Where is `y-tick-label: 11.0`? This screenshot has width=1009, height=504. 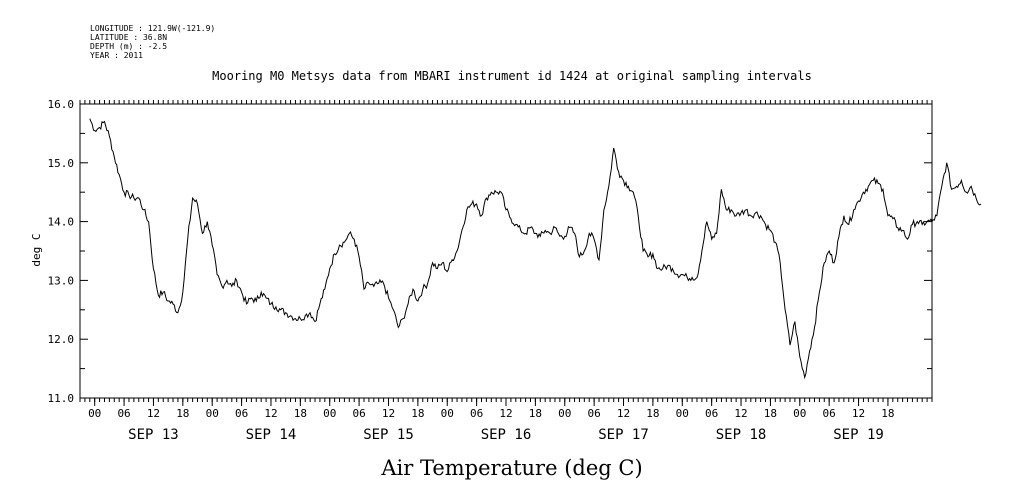 y-tick-label: 11.0 is located at coordinates (61, 398).